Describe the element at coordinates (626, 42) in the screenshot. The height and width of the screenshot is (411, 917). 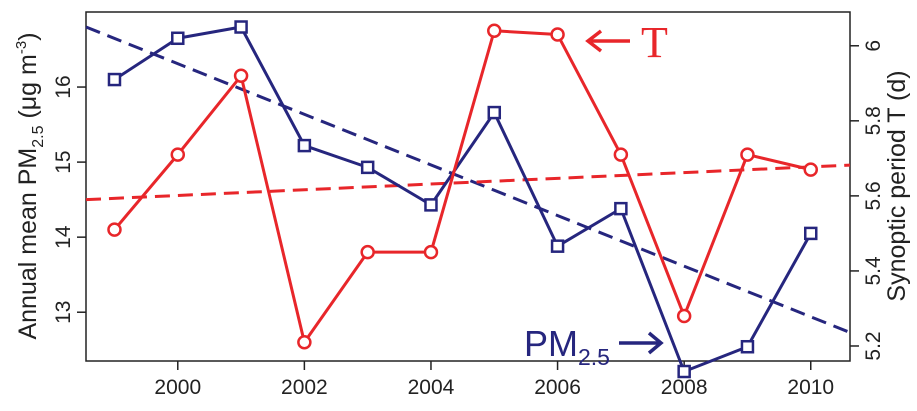
I see `t-annotation: T` at that location.